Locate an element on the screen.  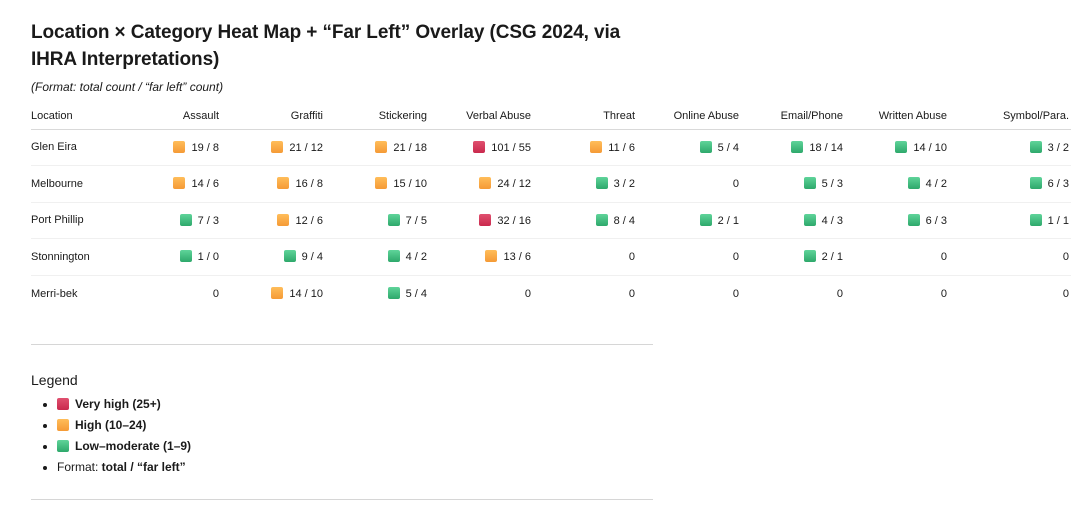
heat-cell: 11 / 6 is located at coordinates (585, 147).